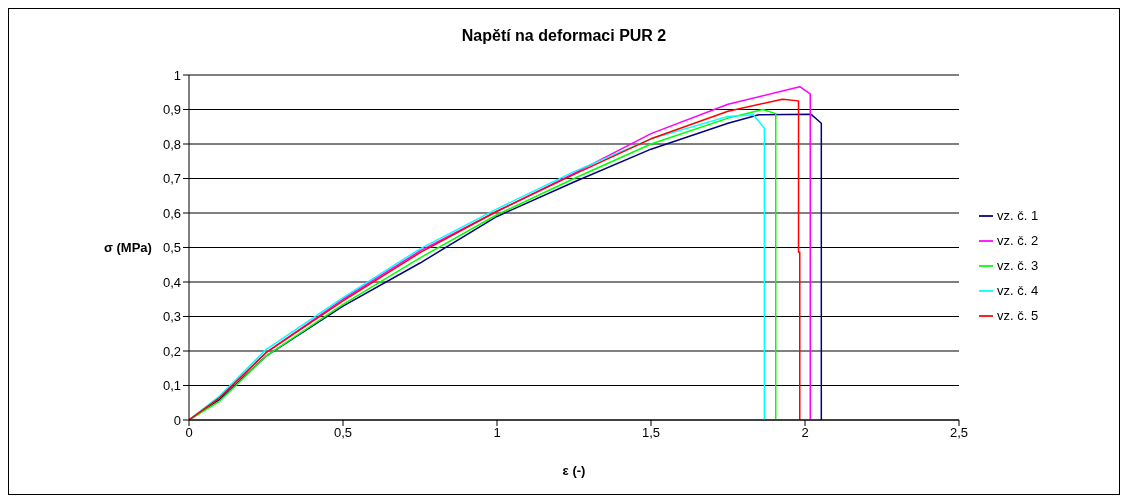 The image size is (1128, 501). Describe the element at coordinates (171, 282) in the screenshot. I see `y-tick-label: 0,4` at that location.